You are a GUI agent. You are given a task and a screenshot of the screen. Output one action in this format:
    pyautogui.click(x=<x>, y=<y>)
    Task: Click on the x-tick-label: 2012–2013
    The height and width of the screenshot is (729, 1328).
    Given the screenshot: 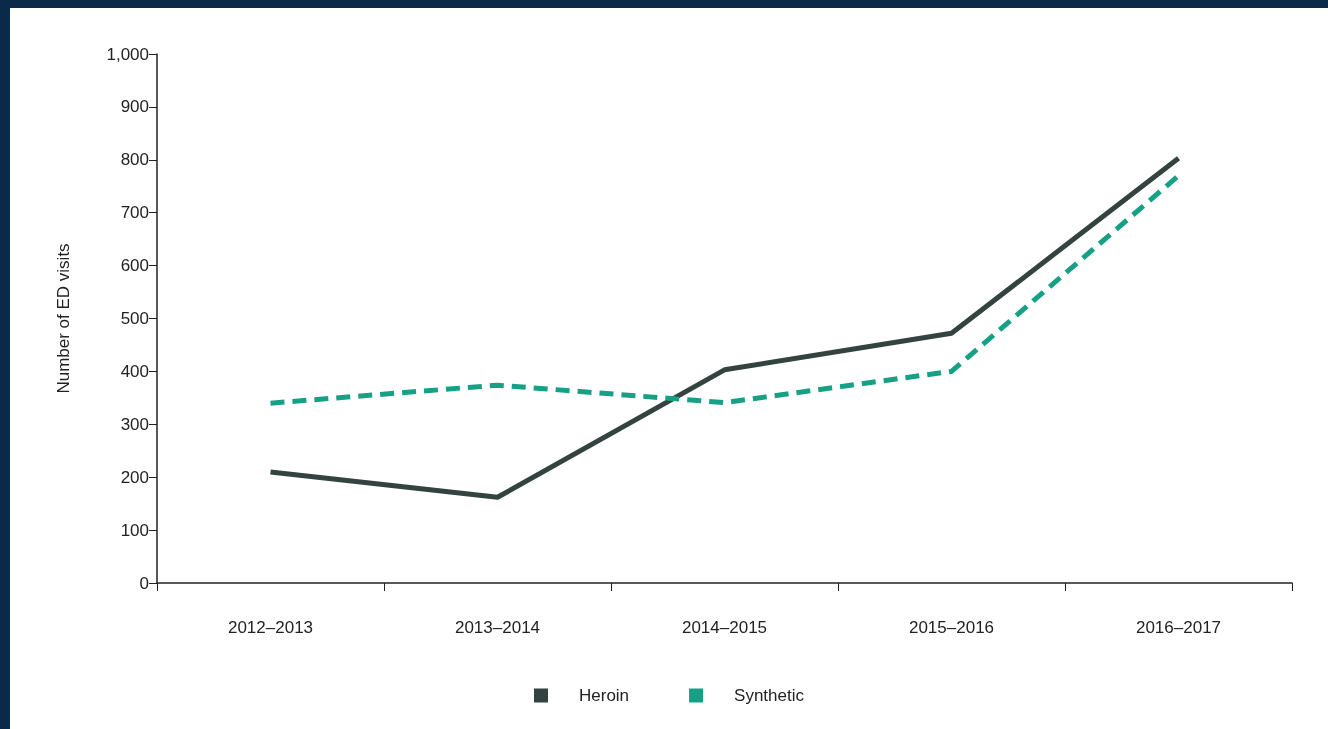 What is the action you would take?
    pyautogui.click(x=270, y=627)
    